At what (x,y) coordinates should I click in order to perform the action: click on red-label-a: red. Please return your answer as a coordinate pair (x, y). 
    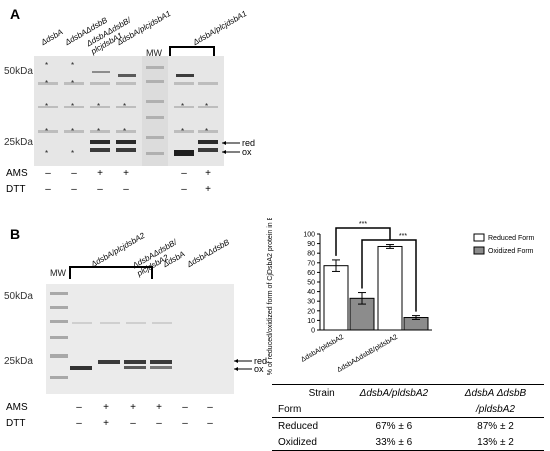
    Looking at the image, I should click on (249, 143).